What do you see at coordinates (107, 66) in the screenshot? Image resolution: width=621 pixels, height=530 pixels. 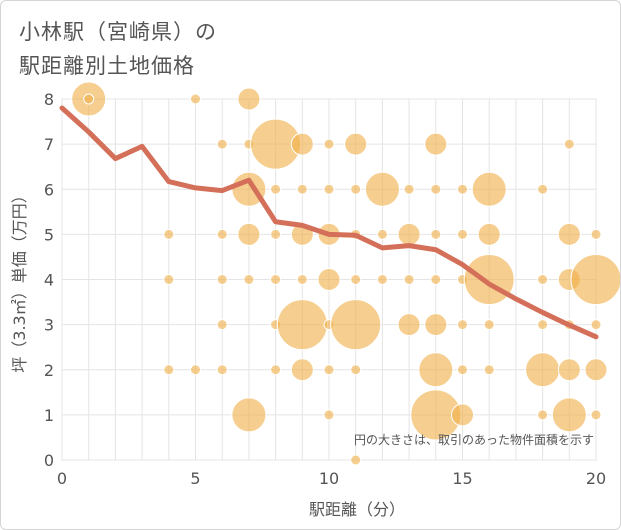 I see `chart-title-line-2: 駅距離別土地価格` at bounding box center [107, 66].